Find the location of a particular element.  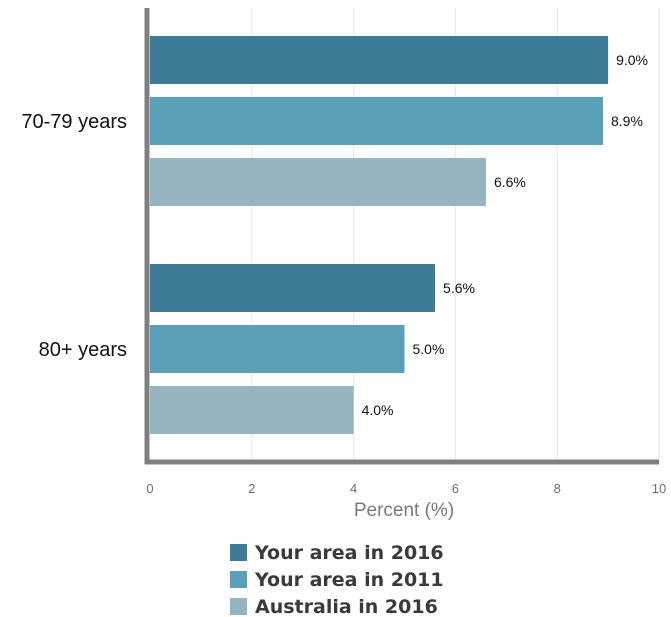

x-tick-label: 2 is located at coordinates (251, 488).